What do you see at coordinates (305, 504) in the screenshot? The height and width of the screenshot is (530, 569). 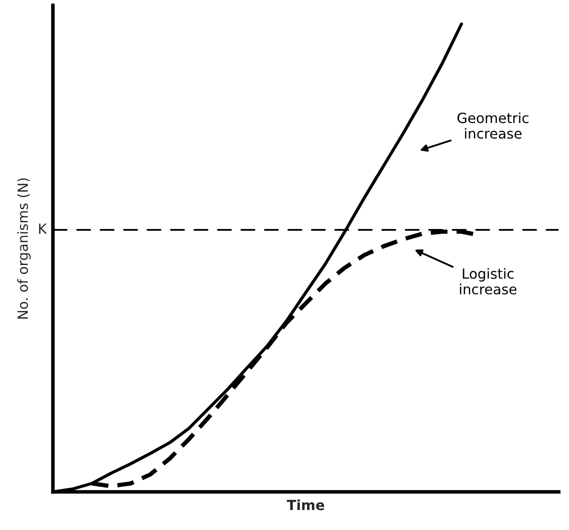 I see `x-axis-title: Time` at bounding box center [305, 504].